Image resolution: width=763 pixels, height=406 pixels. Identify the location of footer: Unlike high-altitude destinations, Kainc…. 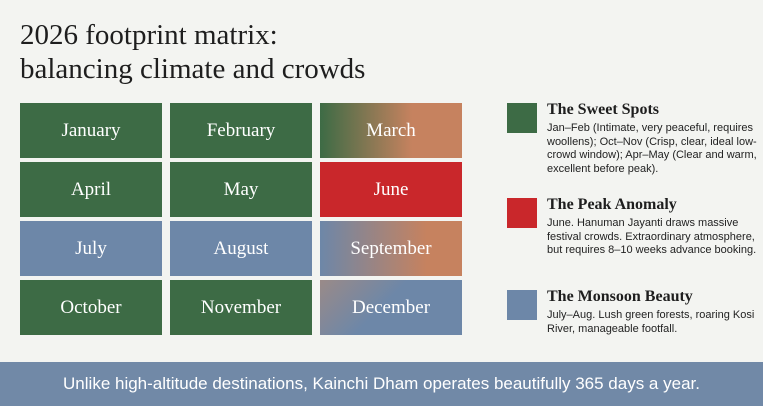
(381, 384).